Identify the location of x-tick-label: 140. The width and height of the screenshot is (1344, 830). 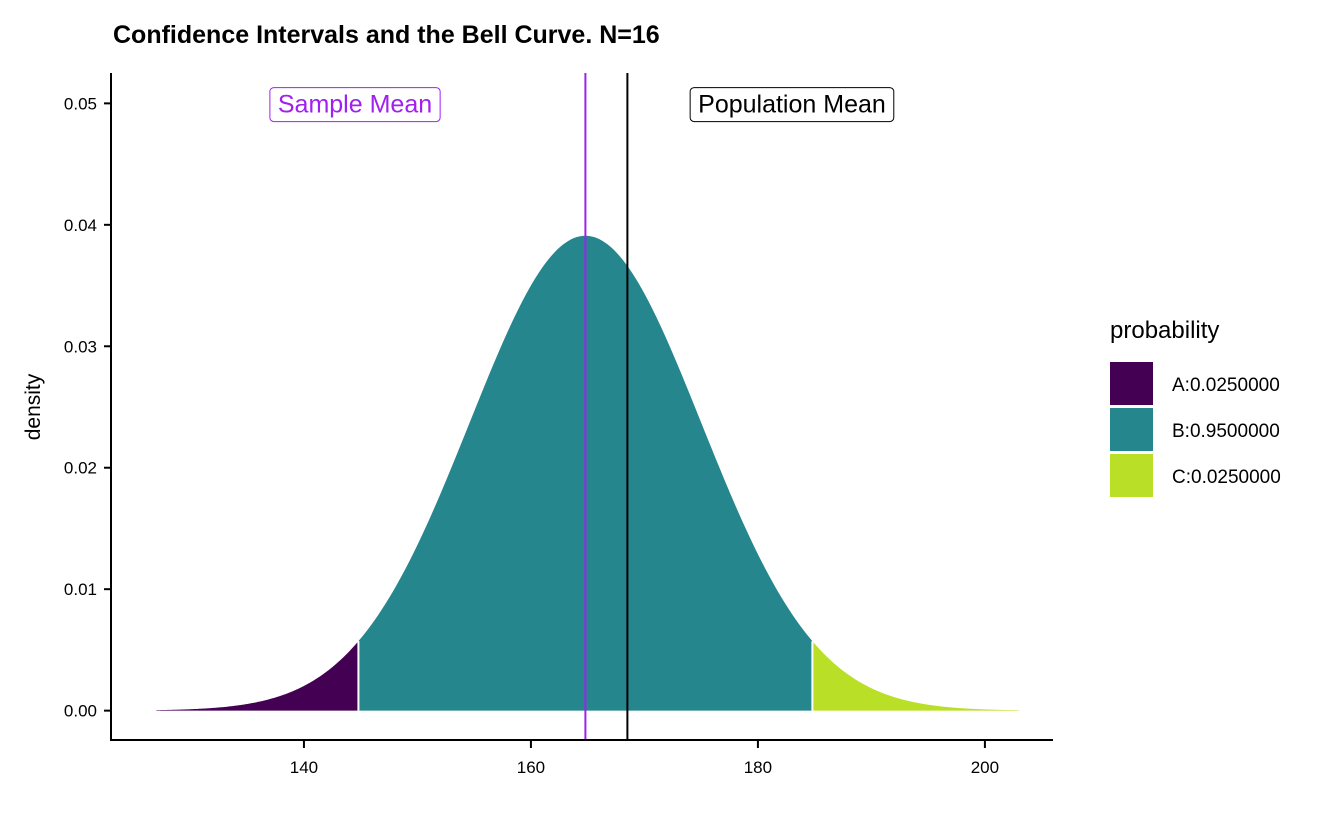
(304, 767).